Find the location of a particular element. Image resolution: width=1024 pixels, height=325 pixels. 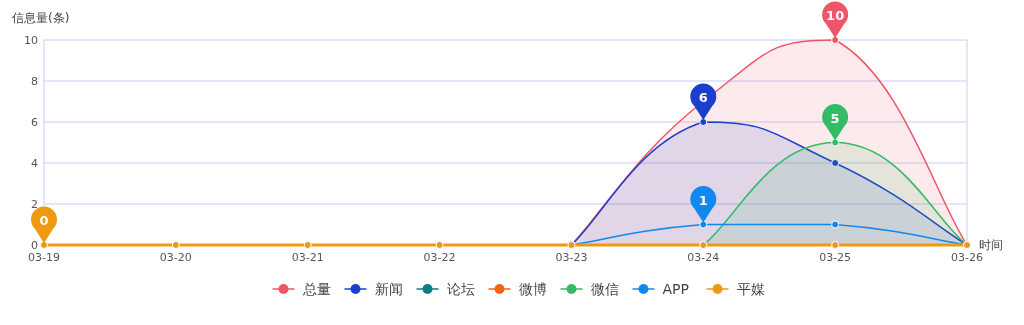

x-tick-label: 03-19 is located at coordinates (44, 257).